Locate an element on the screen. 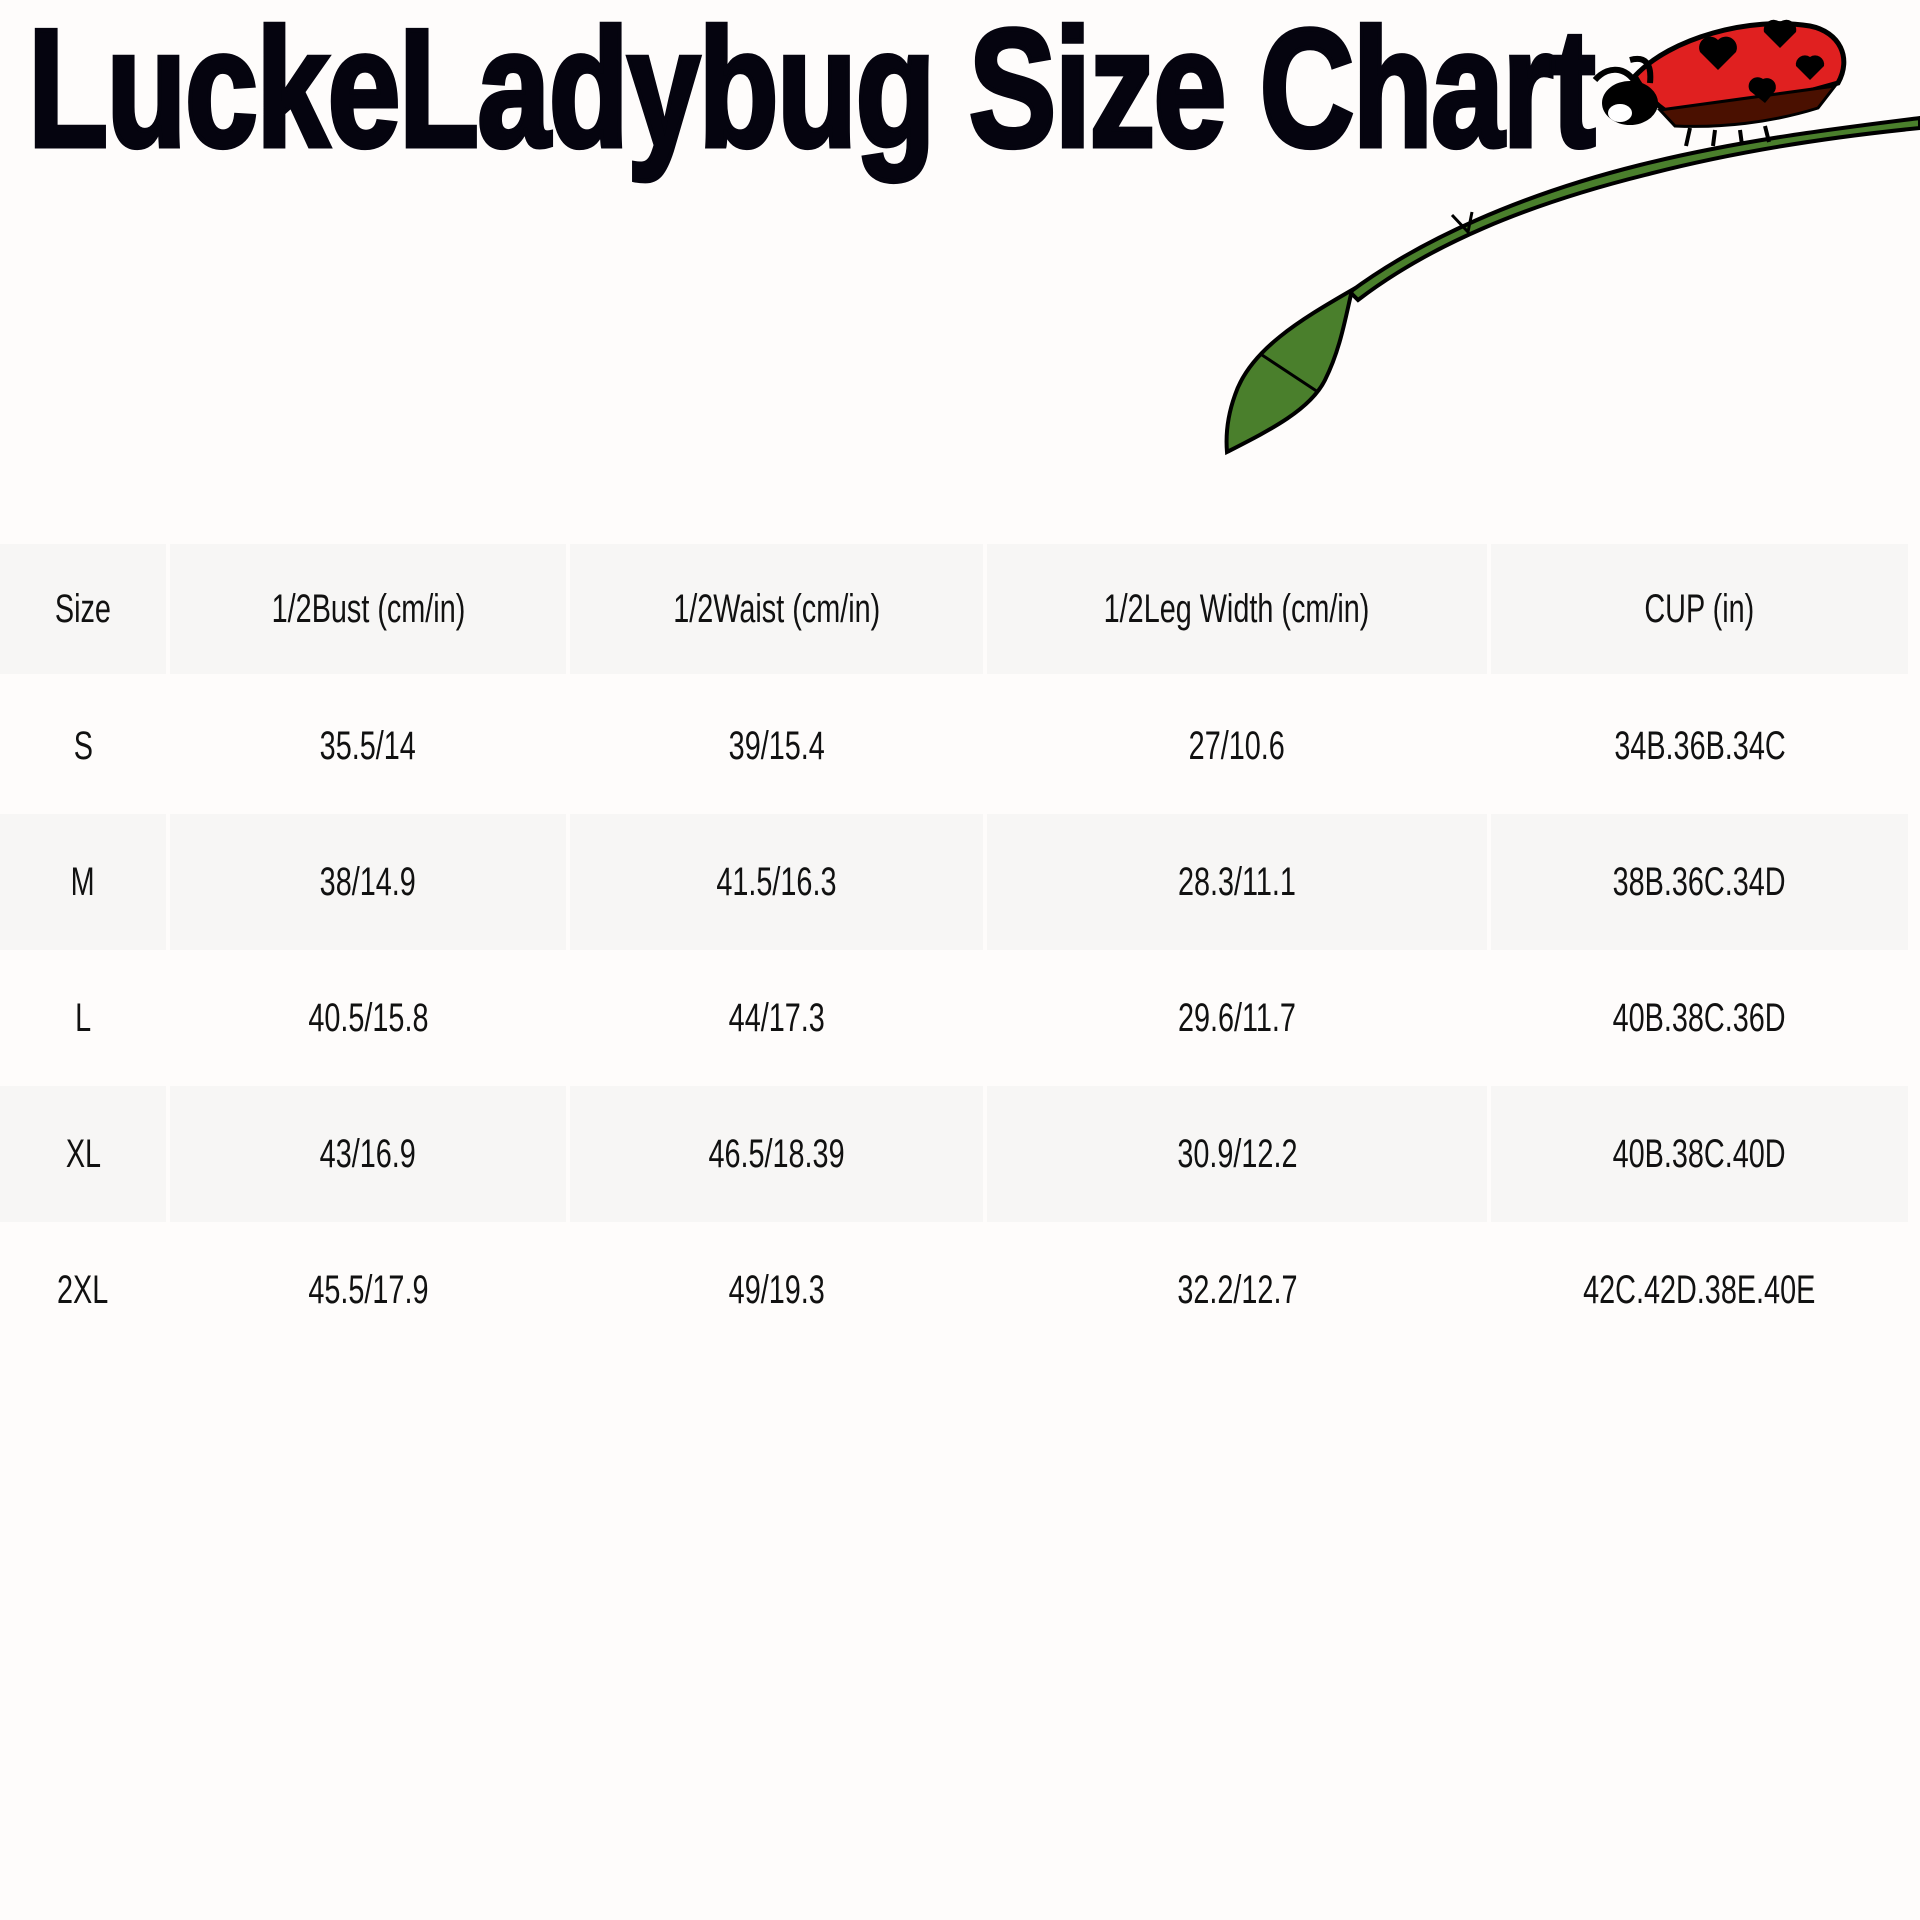  header-cell: 1/2Waist (cm/in) is located at coordinates (776, 609).